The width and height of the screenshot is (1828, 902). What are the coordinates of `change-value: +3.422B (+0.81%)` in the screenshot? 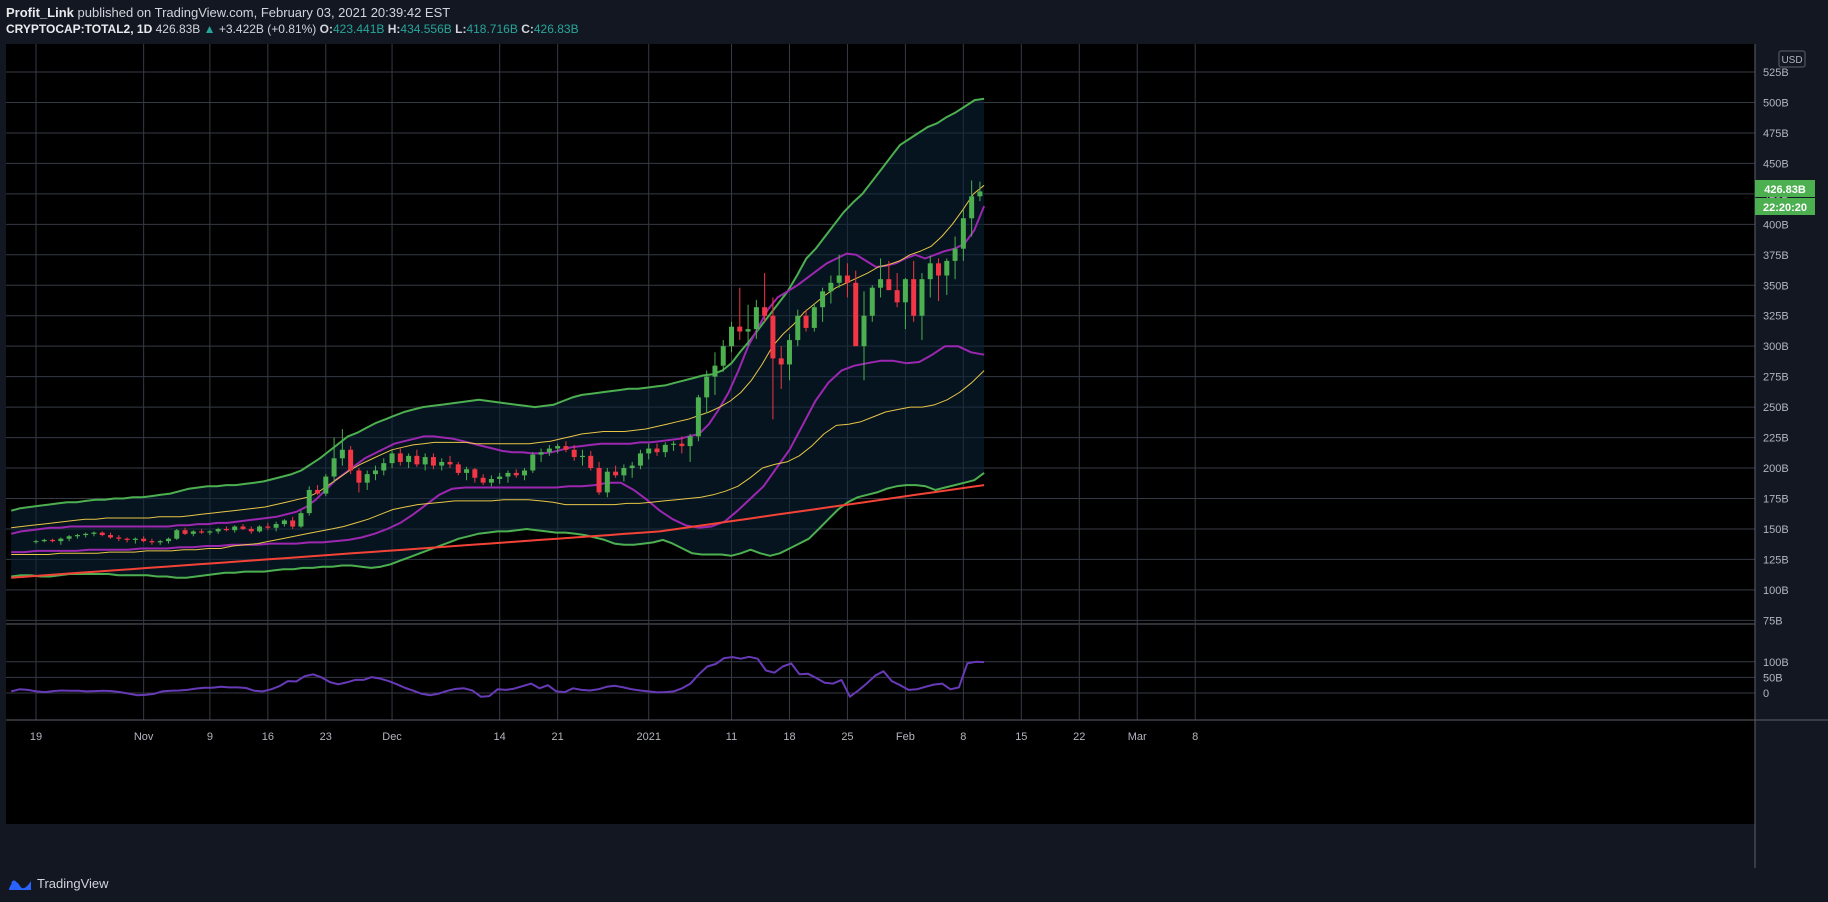 It's located at (267, 29).